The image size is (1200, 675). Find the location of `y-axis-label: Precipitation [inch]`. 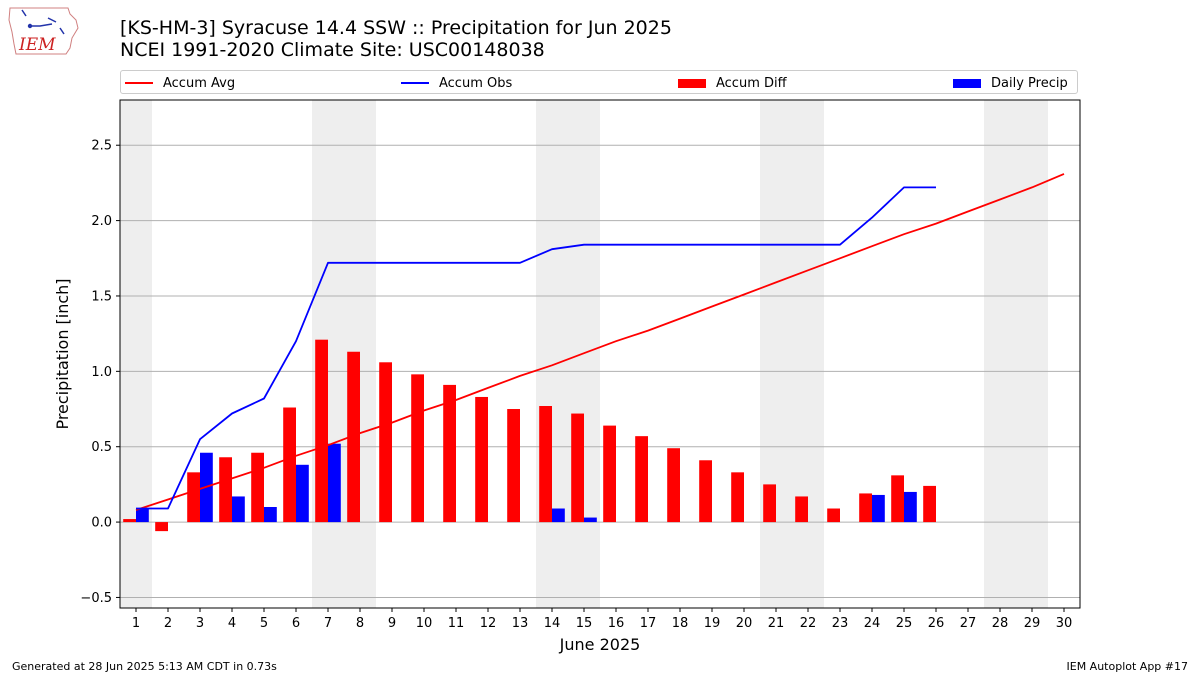

y-axis-label: Precipitation [inch] is located at coordinates (62, 353).